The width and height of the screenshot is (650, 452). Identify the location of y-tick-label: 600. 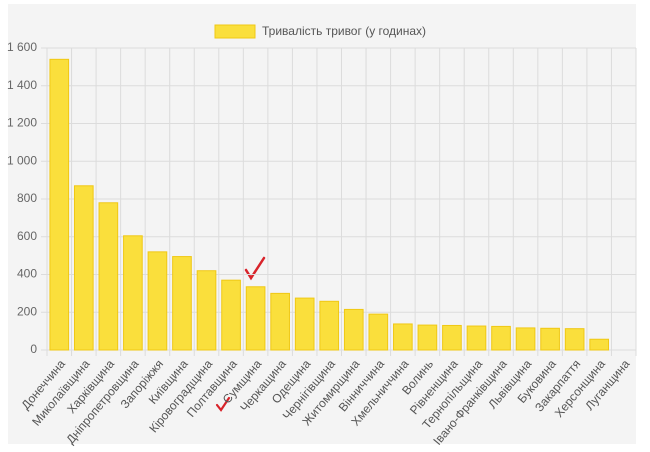
(27, 236).